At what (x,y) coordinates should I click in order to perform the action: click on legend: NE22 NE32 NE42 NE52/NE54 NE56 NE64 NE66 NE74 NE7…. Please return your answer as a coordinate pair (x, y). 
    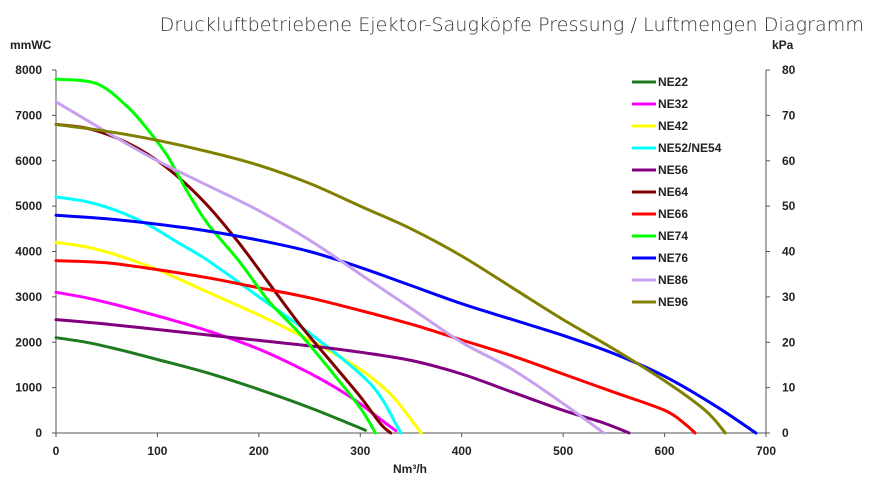
    Looking at the image, I should click on (677, 192).